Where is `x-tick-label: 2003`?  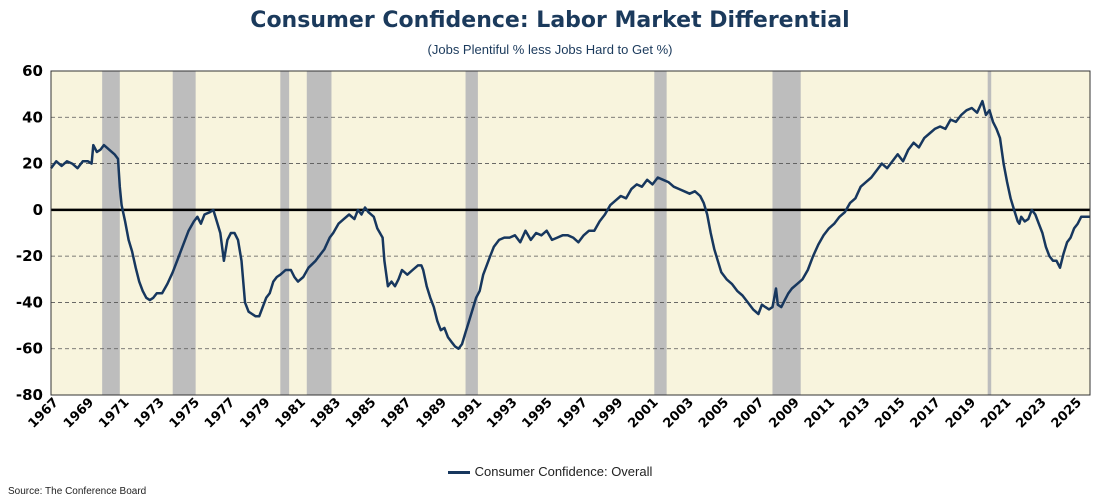 x-tick-label: 2003 is located at coordinates (679, 413).